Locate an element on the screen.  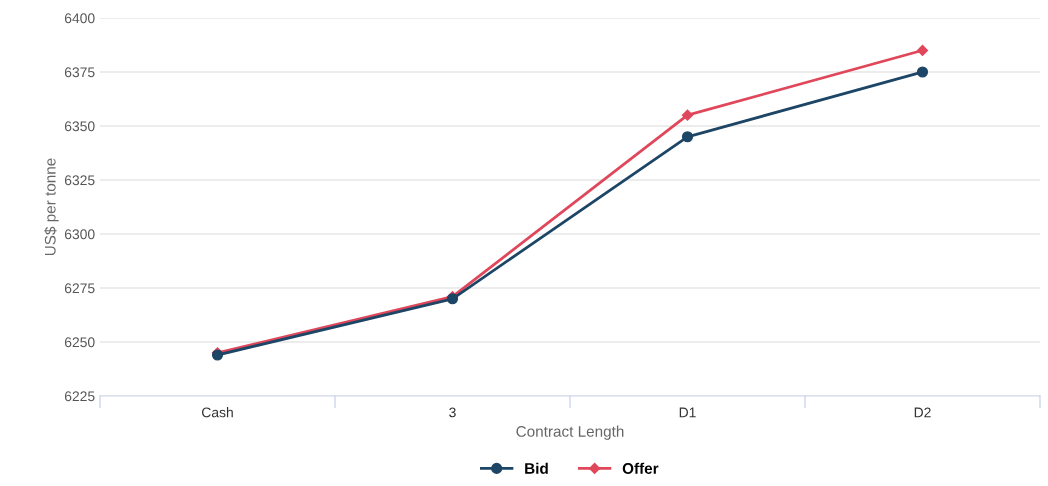
x-tick-label: D1 is located at coordinates (687, 412).